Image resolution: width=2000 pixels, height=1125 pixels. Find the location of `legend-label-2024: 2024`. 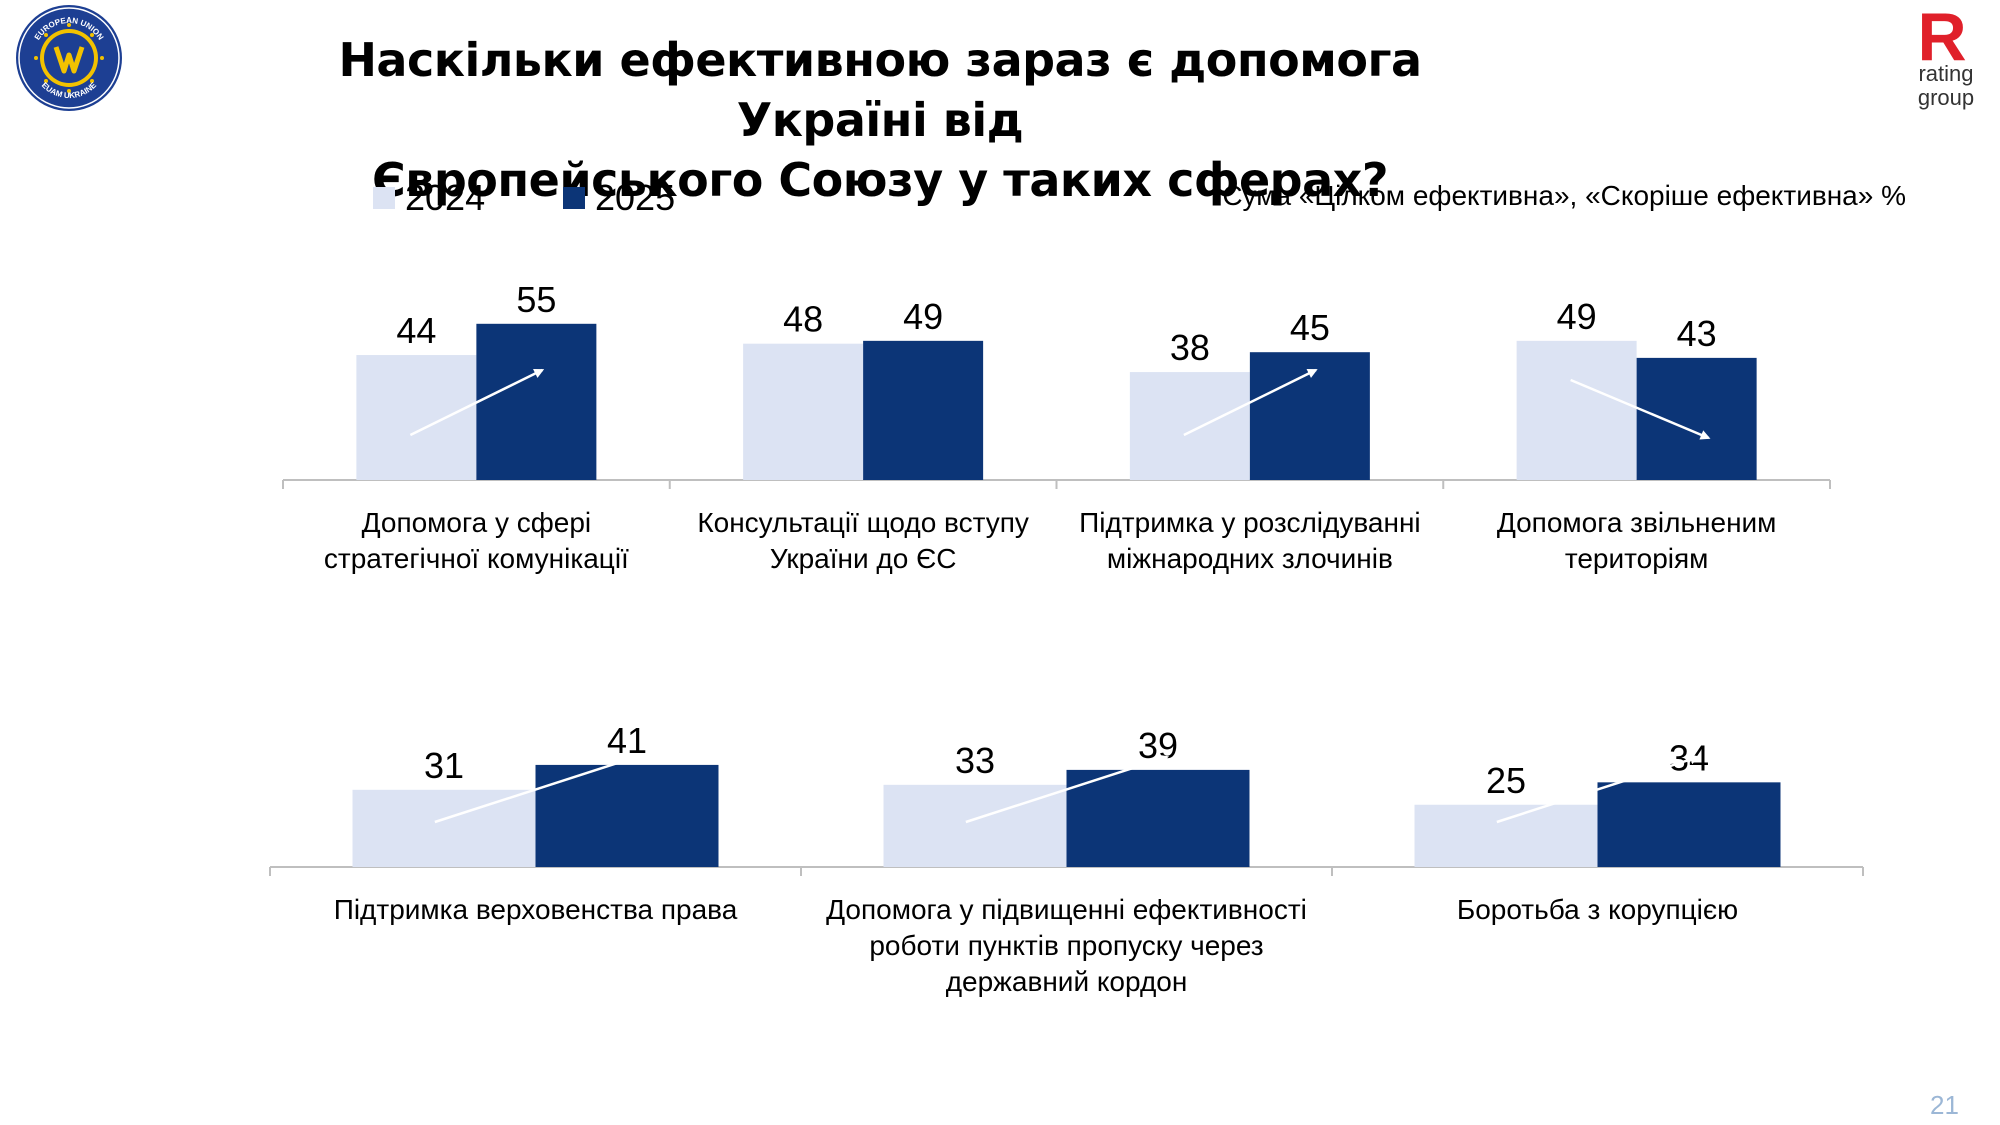

legend-label-2024: 2024 is located at coordinates (445, 197).